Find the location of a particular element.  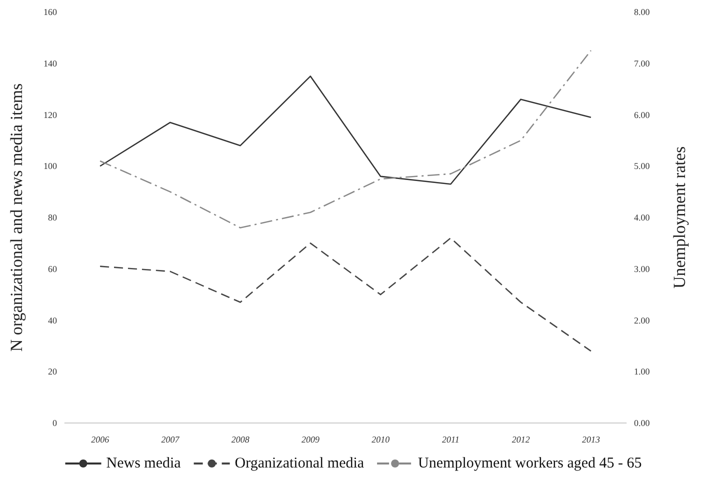

y-tick-label: 80 is located at coordinates (53, 217).